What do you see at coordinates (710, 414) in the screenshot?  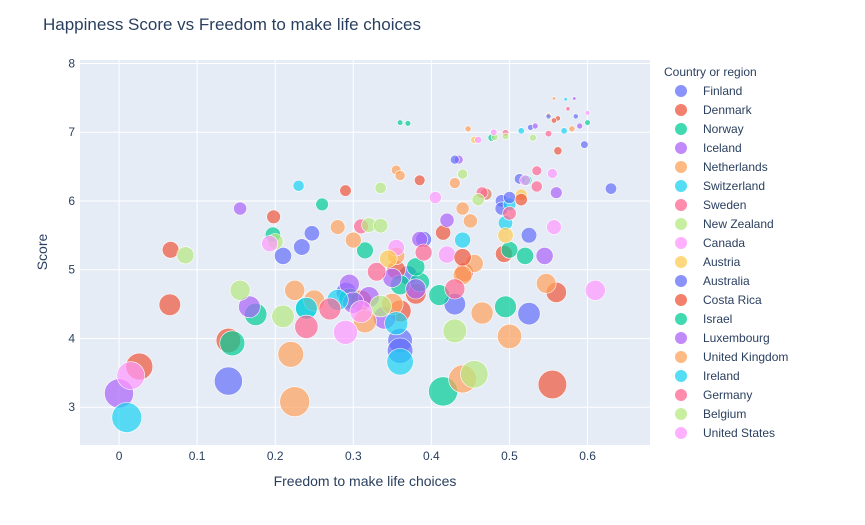 I see `legend-item: Belgium` at bounding box center [710, 414].